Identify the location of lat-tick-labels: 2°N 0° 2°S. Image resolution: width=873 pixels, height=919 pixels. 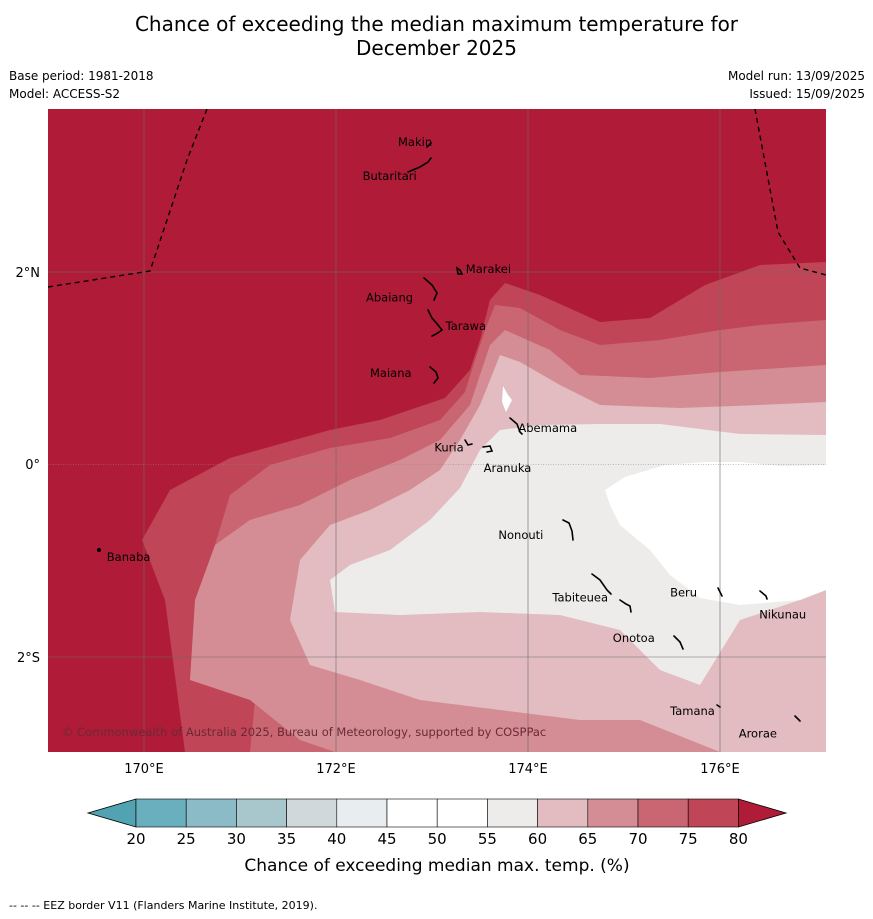
(28, 466).